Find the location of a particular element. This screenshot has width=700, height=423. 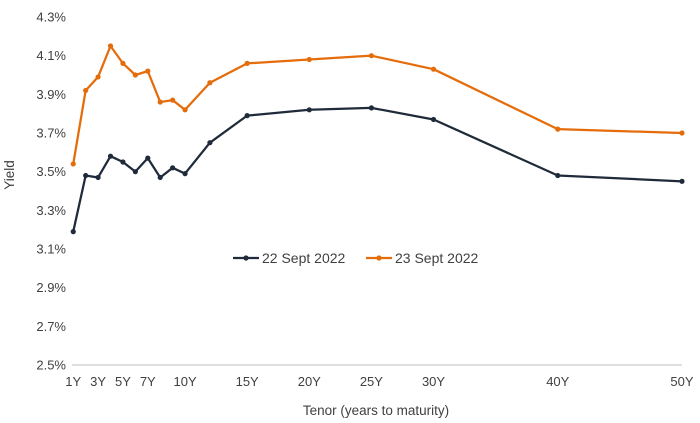

legend-label: 23 Sept 2022 is located at coordinates (437, 258).